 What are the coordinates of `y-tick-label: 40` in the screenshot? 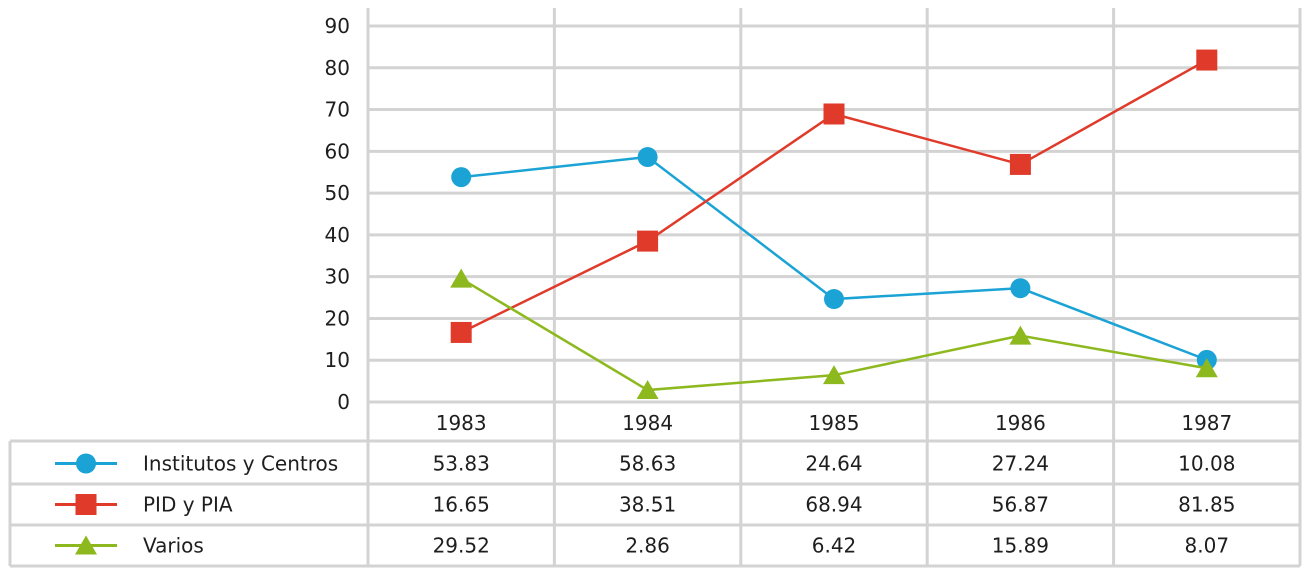 It's located at (337, 235).